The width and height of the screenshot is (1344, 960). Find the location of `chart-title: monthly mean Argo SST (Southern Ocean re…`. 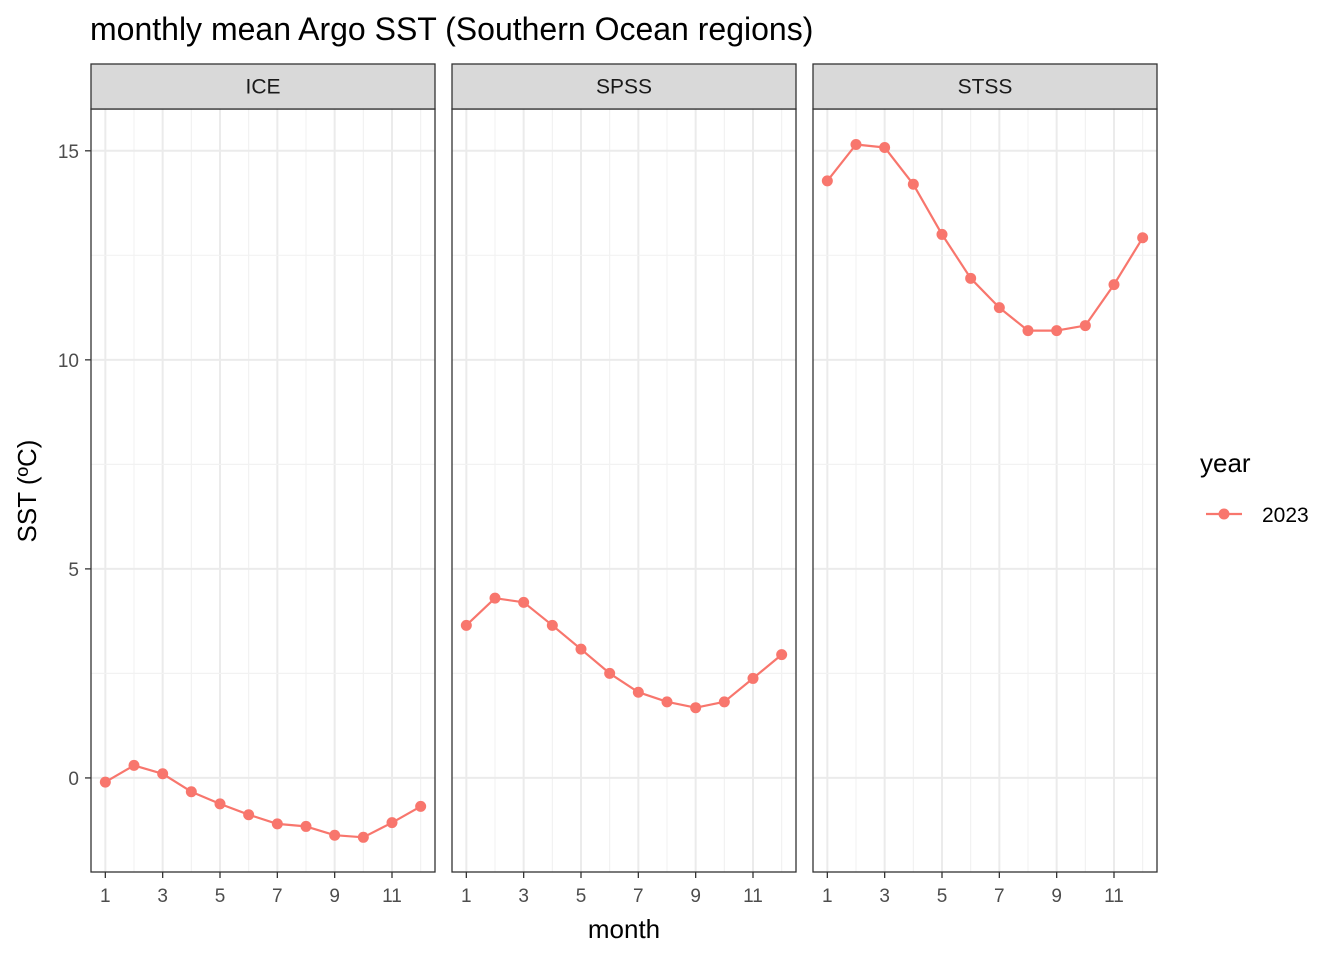

chart-title: monthly mean Argo SST (Southern Ocean re… is located at coordinates (451, 29).